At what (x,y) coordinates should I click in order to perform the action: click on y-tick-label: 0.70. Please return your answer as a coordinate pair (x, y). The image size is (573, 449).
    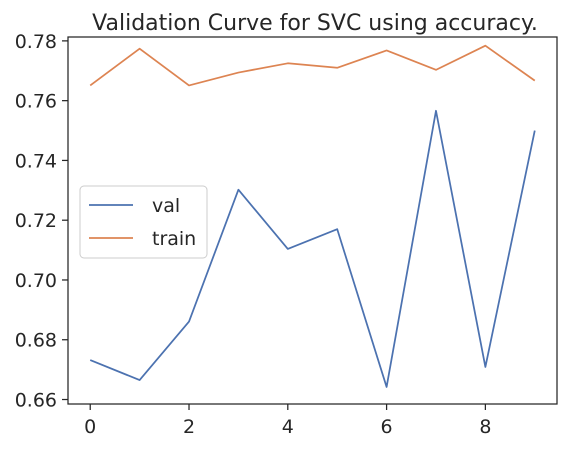
    Looking at the image, I should click on (36, 281).